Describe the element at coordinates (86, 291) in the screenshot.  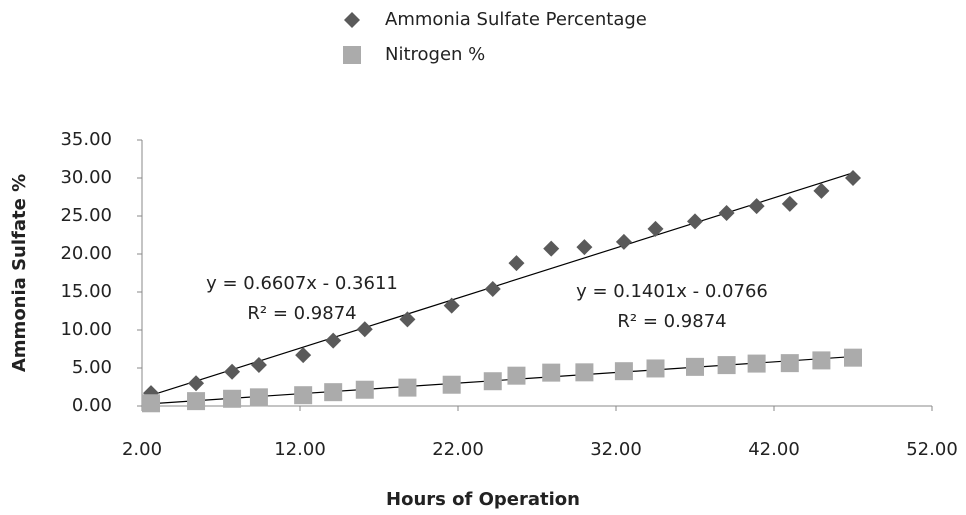
I see `y-tick-label: 15.00` at that location.